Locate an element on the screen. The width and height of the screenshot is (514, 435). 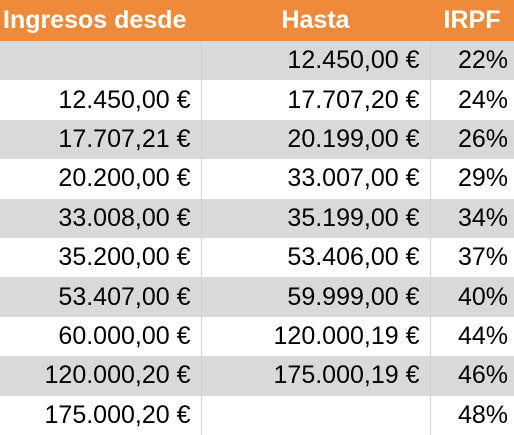
table-row: 60.000,00 € 120.000,19 € 44% is located at coordinates (257, 336).